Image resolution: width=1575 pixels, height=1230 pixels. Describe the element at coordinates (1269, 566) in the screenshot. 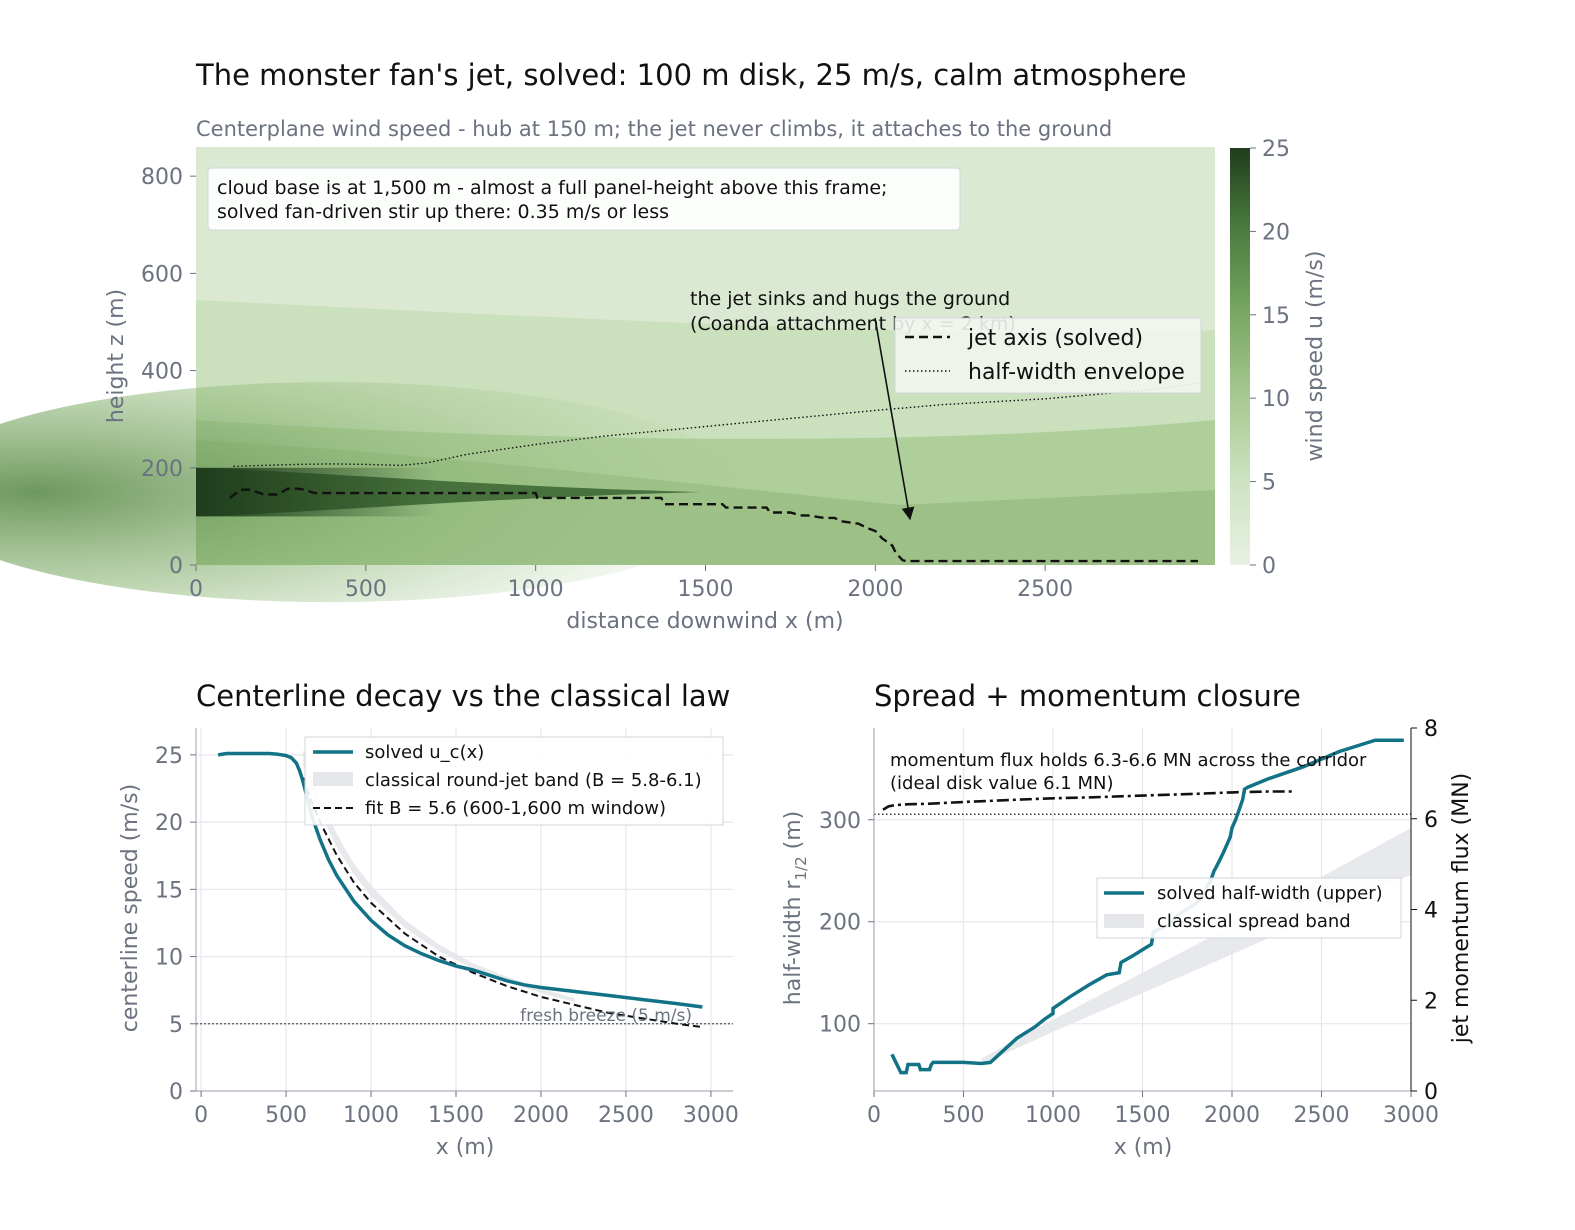

I see `colorbar-tick-label: 0` at that location.